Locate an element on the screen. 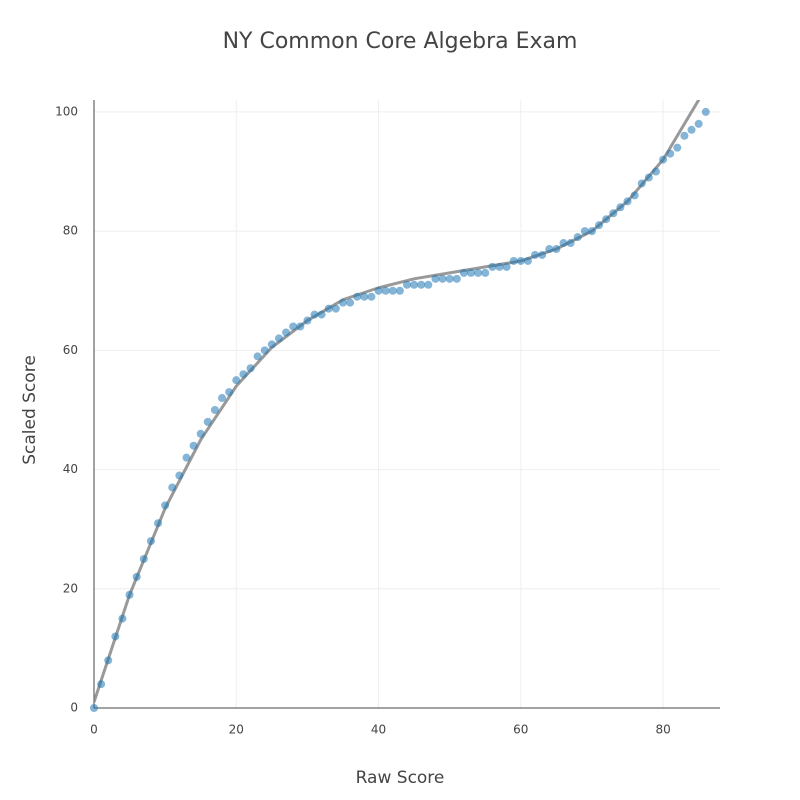 Image resolution: width=800 pixels, height=800 pixels. y-axis-title: Scaled Score is located at coordinates (30, 410).